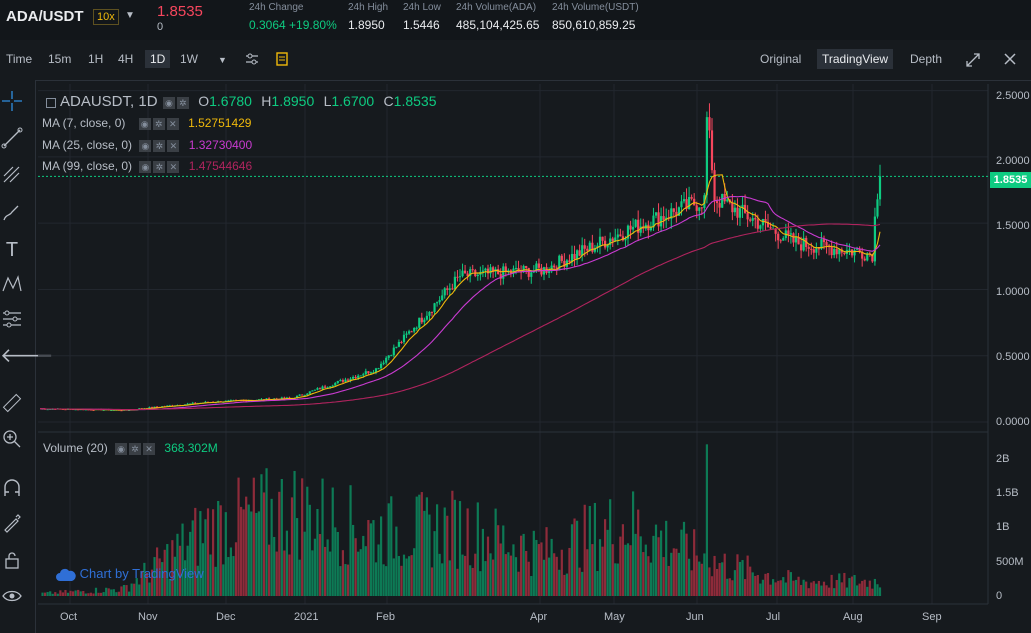 The image size is (1031, 633). Describe the element at coordinates (121, 448) in the screenshot. I see `volume-eye-icon: ◉` at that location.